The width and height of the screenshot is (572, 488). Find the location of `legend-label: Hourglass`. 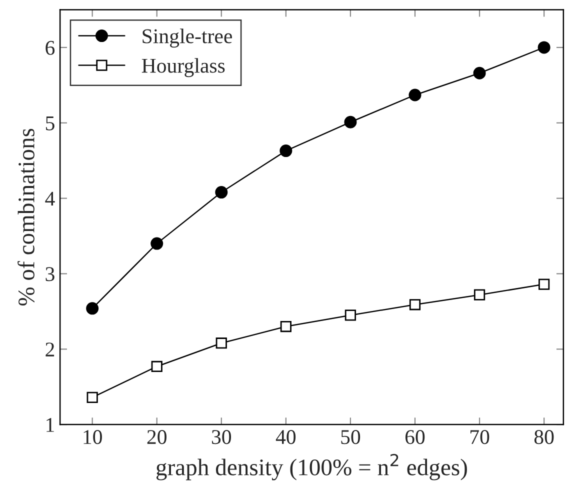

legend-label: Hourglass is located at coordinates (183, 68).